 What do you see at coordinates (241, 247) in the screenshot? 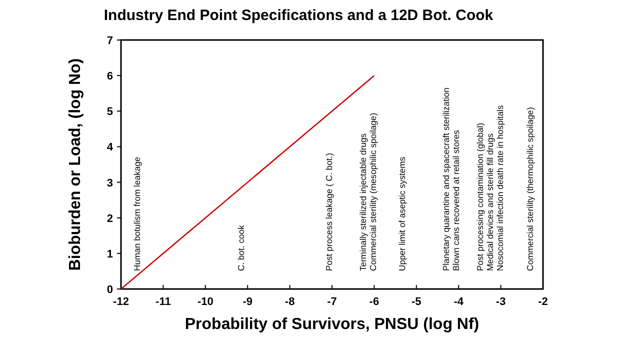
I see `annotation: C. bot. cook` at bounding box center [241, 247].